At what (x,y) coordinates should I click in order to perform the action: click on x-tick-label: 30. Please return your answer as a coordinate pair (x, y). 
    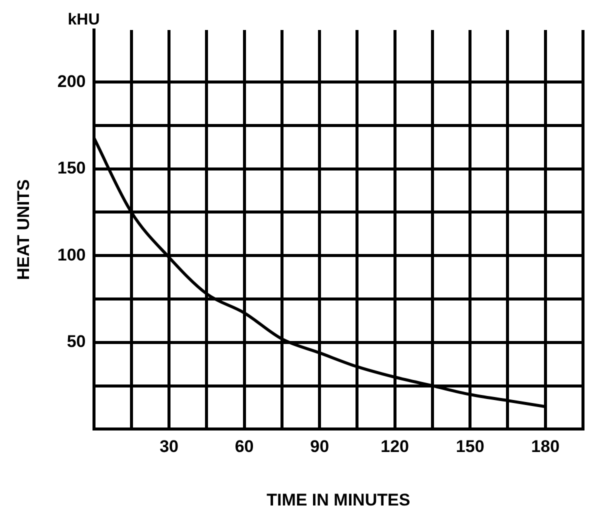
    Looking at the image, I should click on (169, 446).